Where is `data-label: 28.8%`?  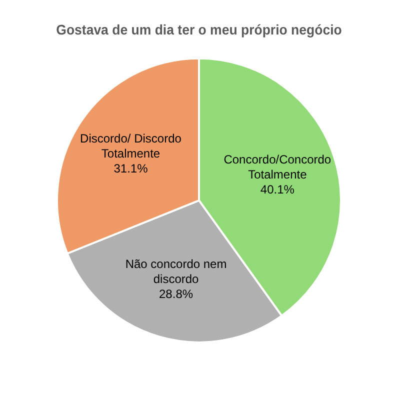
data-label: 28.8% is located at coordinates (176, 293).